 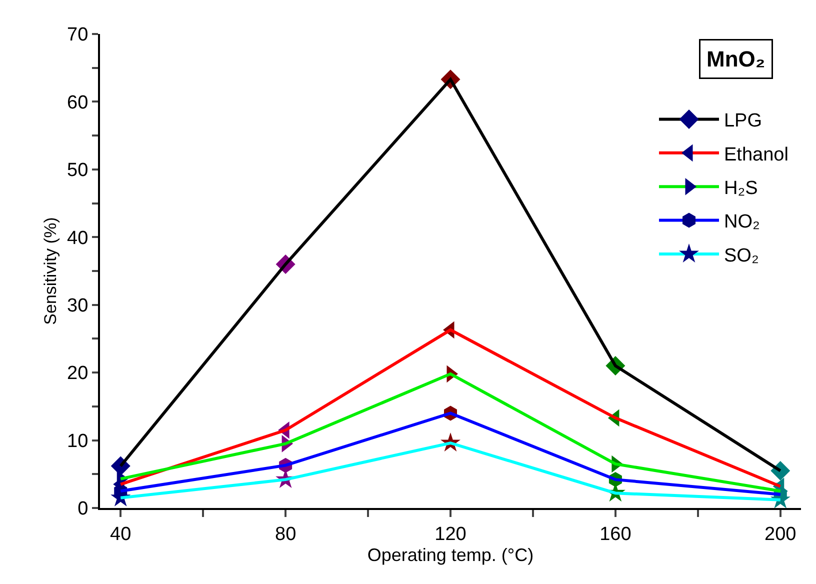 What do you see at coordinates (77, 171) in the screenshot?
I see `y-tick-label: 50` at bounding box center [77, 171].